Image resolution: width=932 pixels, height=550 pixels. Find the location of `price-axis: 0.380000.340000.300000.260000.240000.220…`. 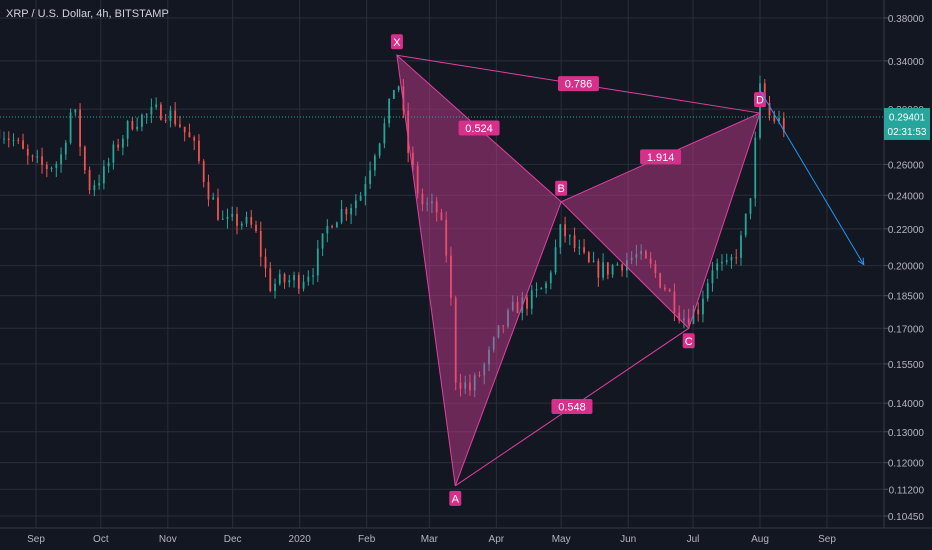

price-axis: 0.380000.340000.300000.260000.240000.220… is located at coordinates (907, 275).